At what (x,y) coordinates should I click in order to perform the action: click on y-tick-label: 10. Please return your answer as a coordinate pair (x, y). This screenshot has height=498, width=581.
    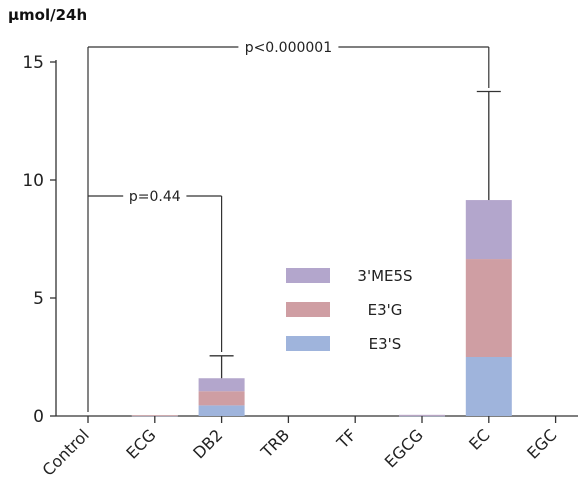
    Looking at the image, I should click on (33, 181).